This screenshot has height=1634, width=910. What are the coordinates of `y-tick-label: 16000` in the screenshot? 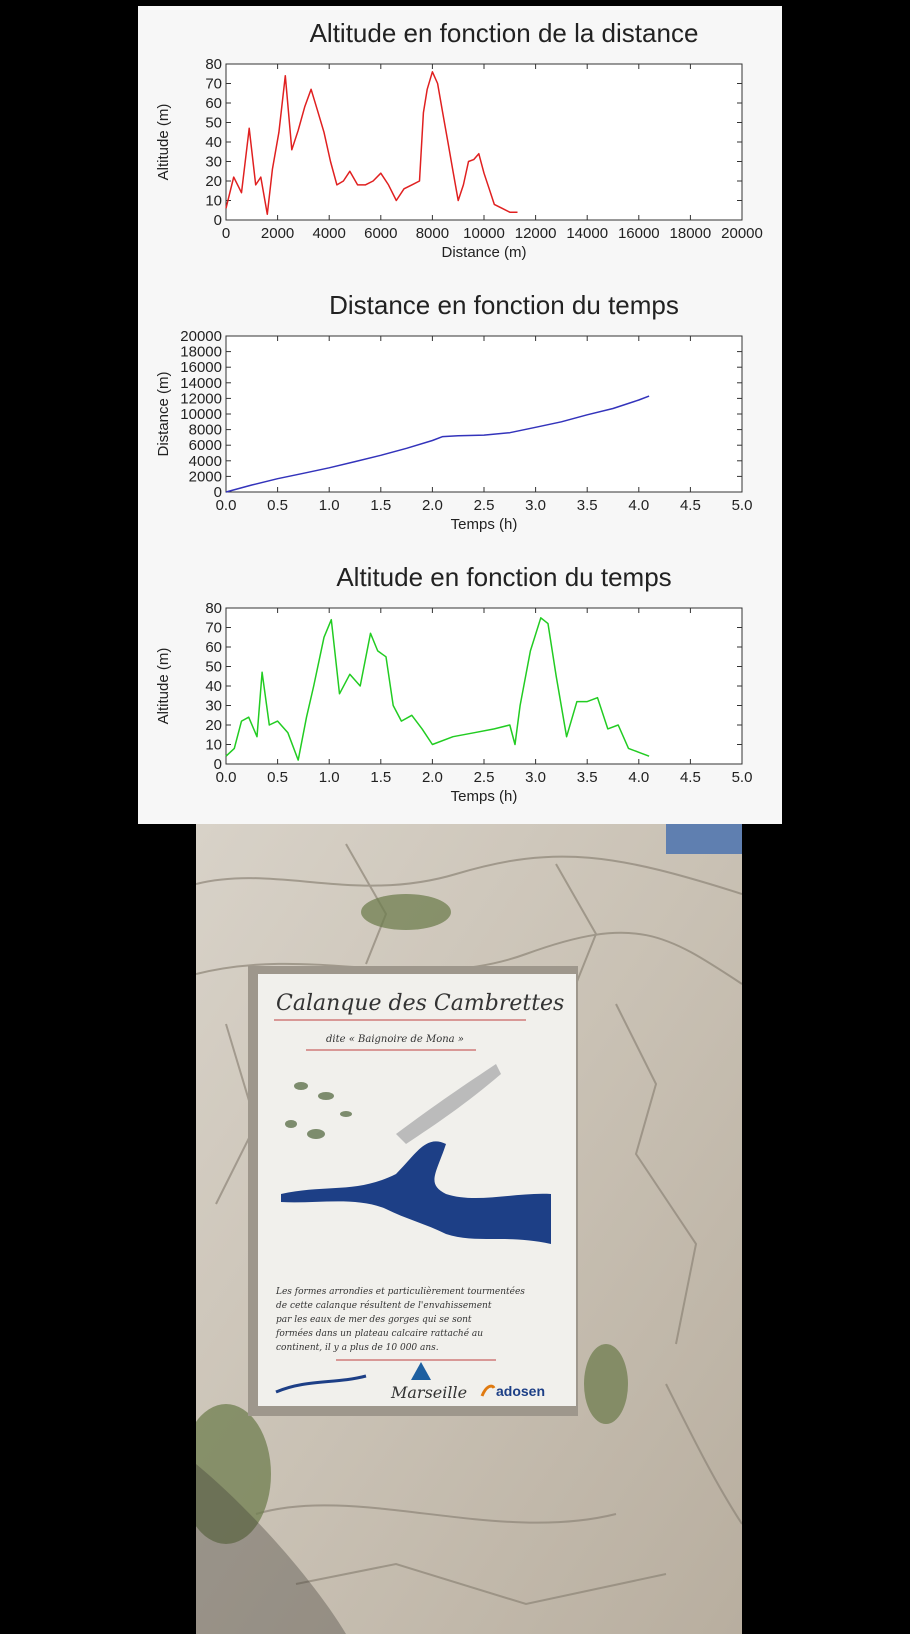 It's located at (201, 367).